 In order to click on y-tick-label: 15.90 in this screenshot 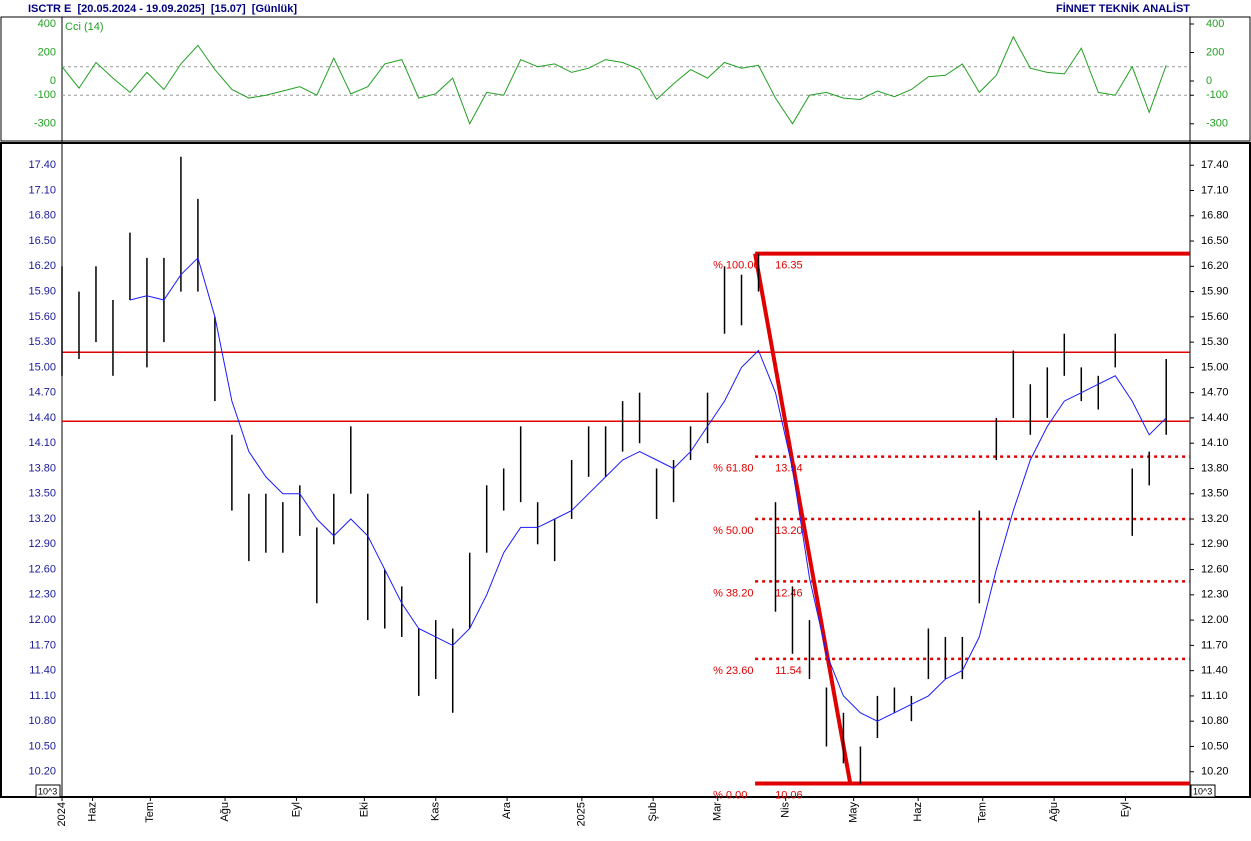, I will do `click(42, 291)`.